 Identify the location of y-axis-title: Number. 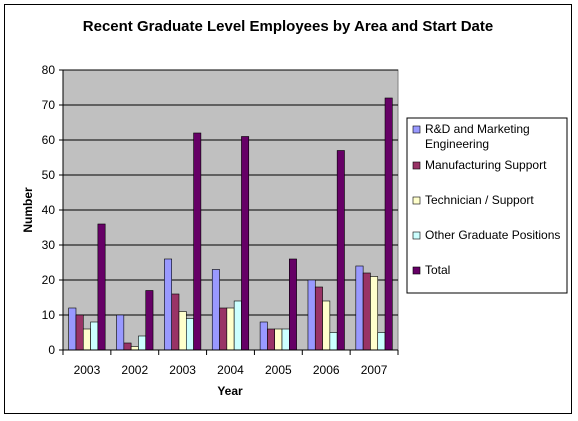
(28, 210).